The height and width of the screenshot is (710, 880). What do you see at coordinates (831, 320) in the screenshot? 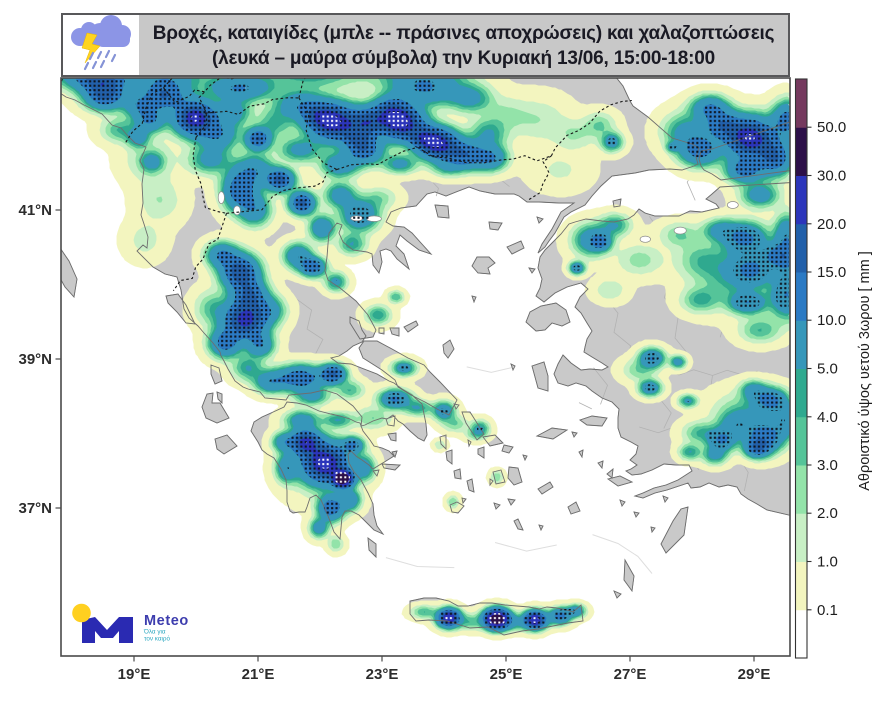
I see `svg-text: 10.0` at bounding box center [831, 320].